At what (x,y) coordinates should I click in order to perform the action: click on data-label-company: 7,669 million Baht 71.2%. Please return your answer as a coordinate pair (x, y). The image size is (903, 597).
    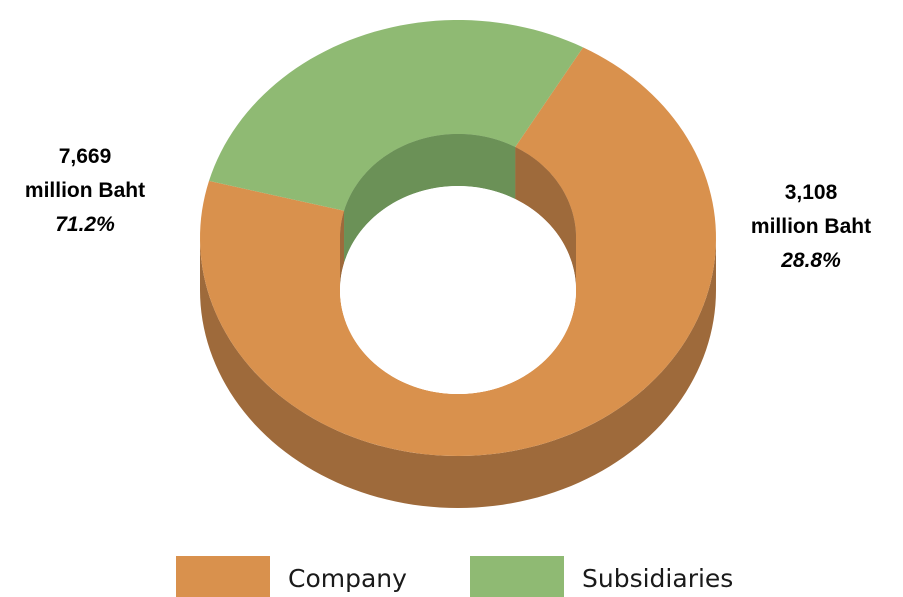
    Looking at the image, I should click on (85, 191).